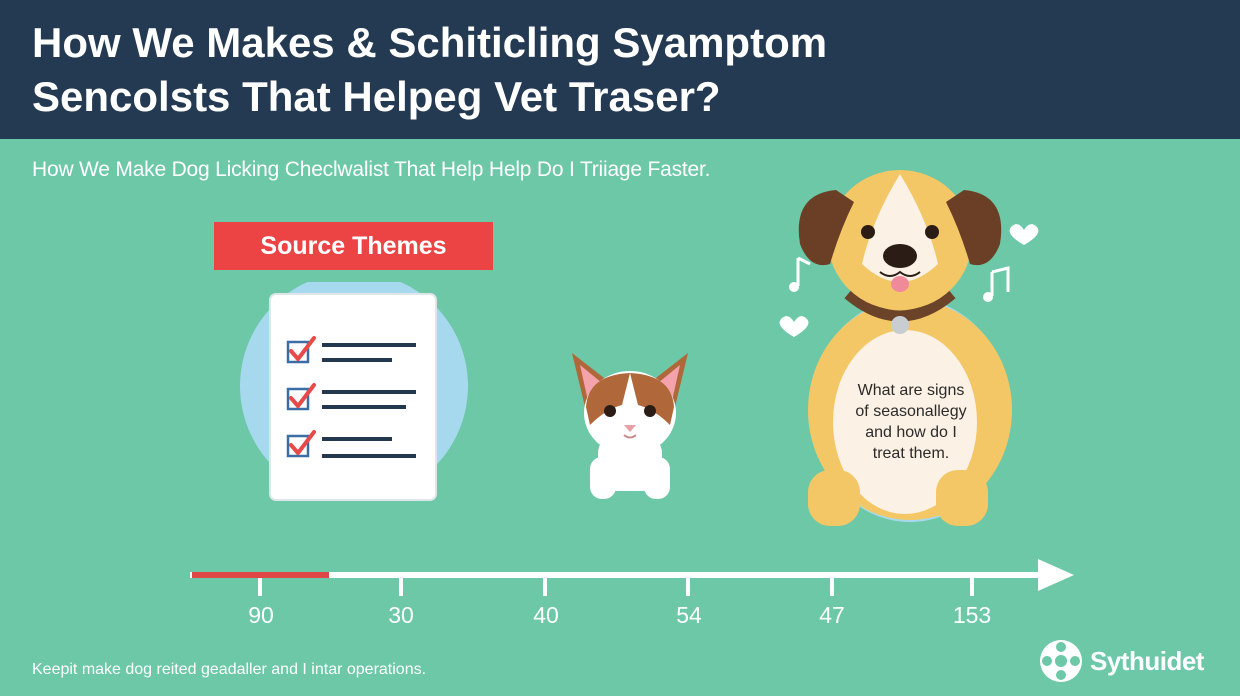 Image resolution: width=1240 pixels, height=696 pixels. I want to click on collar-tag, so click(900, 325).